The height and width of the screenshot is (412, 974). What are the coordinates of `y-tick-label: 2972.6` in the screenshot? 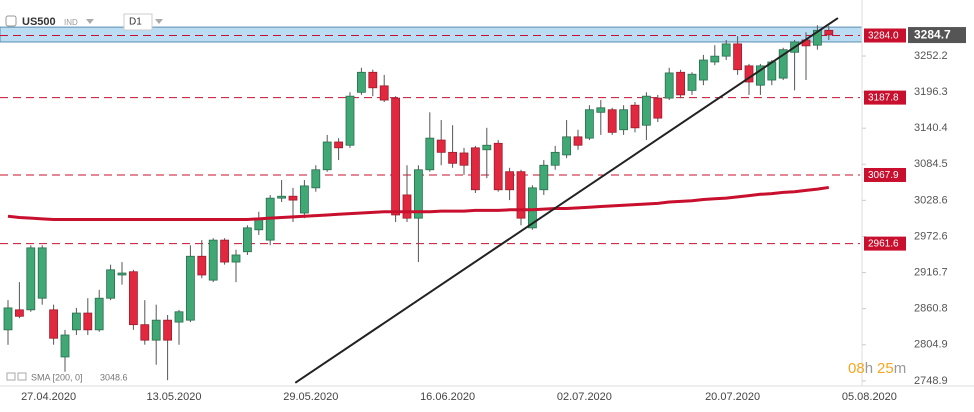 It's located at (931, 236).